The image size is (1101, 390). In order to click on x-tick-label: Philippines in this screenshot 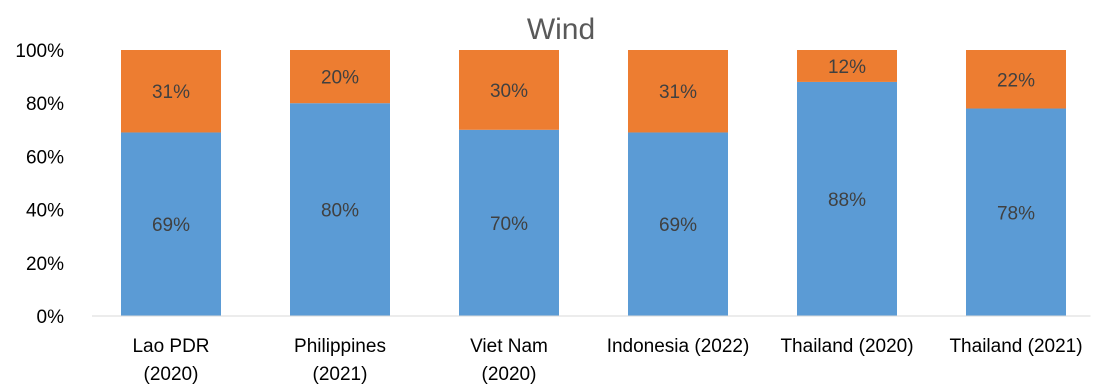, I will do `click(340, 346)`.